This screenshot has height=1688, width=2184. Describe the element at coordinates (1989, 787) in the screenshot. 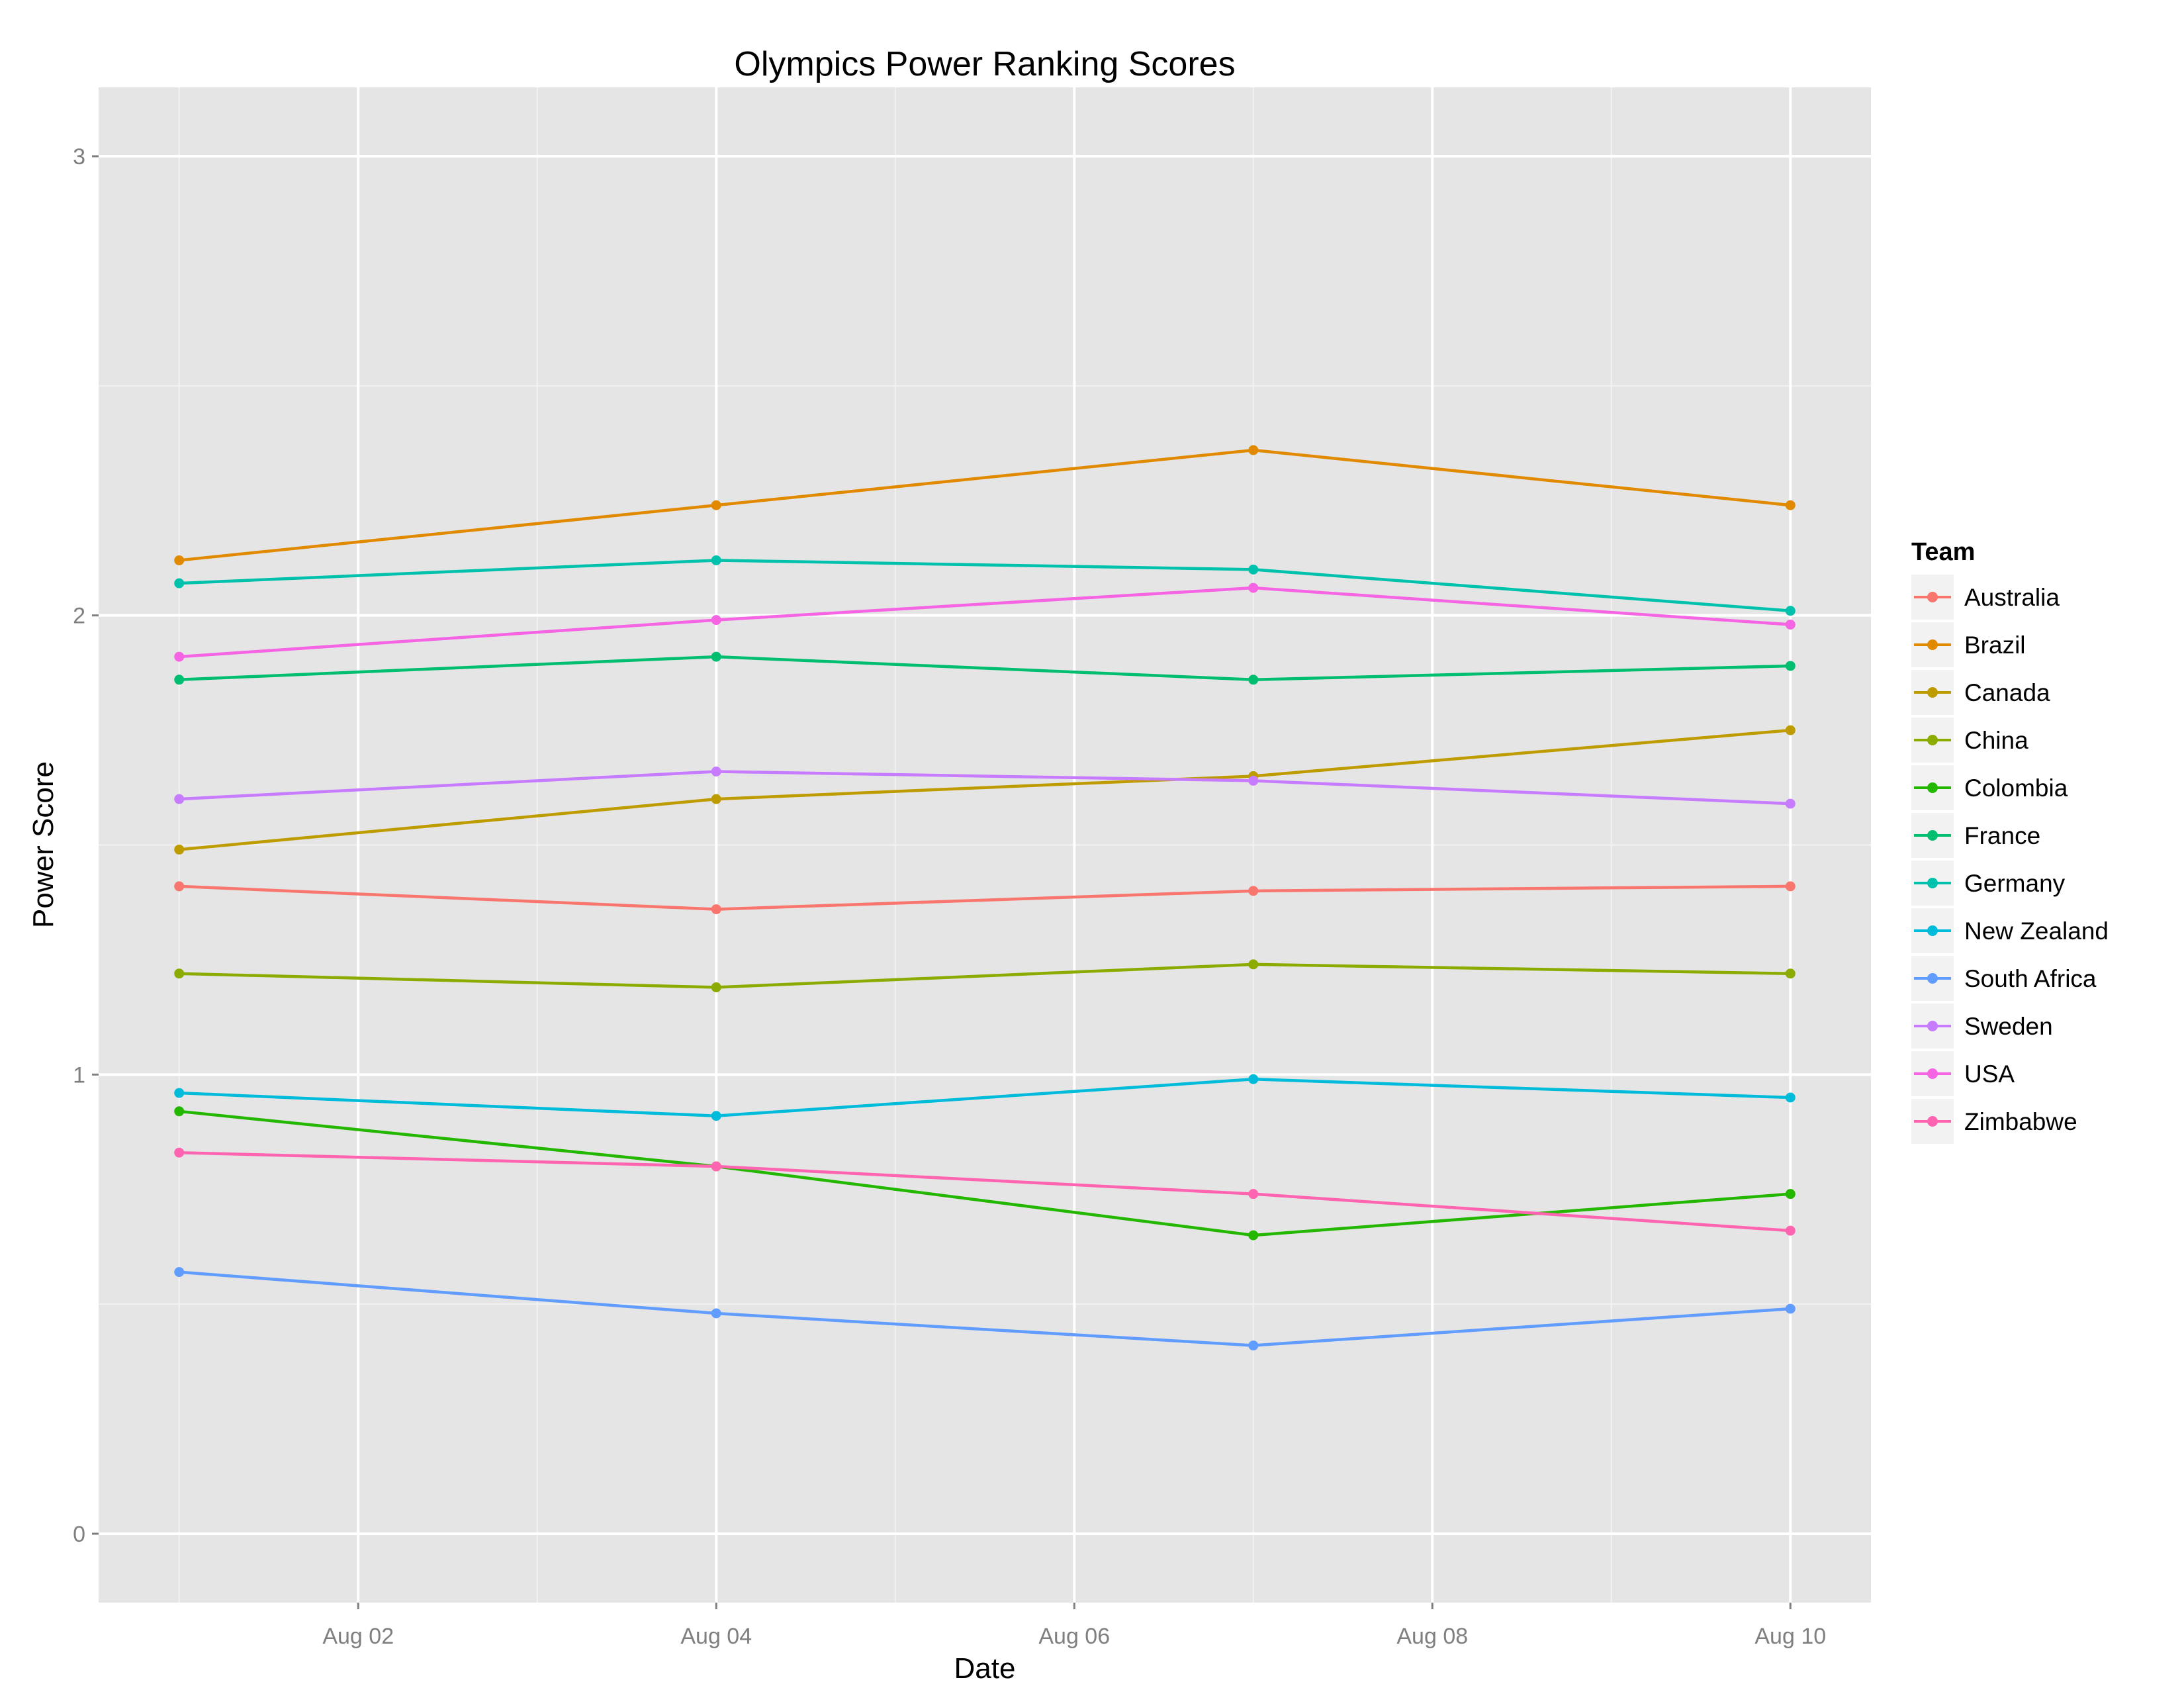

I see `legend-item-colombia: Colombia` at that location.